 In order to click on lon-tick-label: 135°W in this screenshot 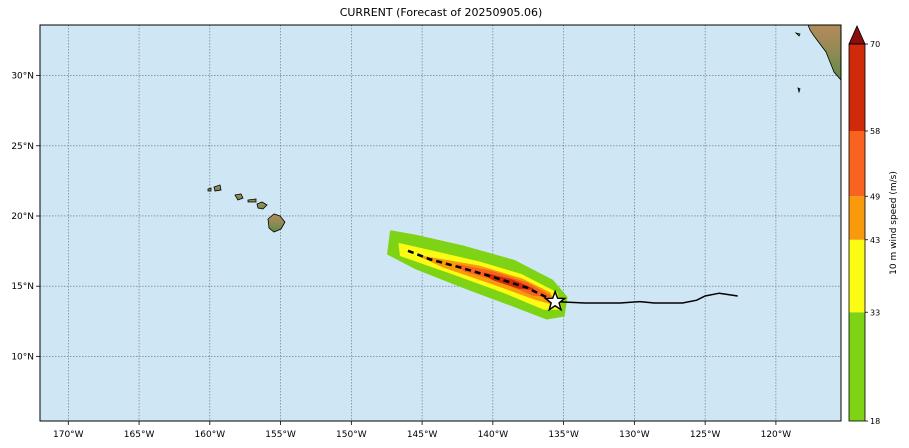, I will do `click(563, 435)`.